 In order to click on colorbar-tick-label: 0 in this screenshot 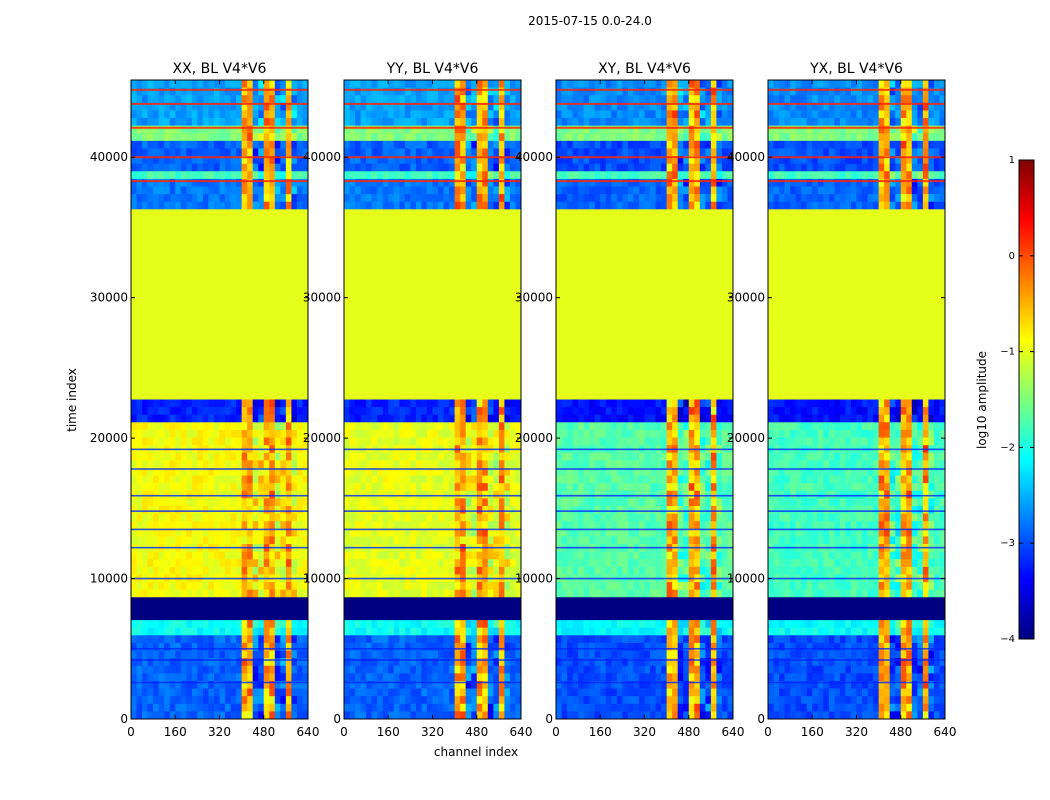, I will do `click(1012, 256)`.